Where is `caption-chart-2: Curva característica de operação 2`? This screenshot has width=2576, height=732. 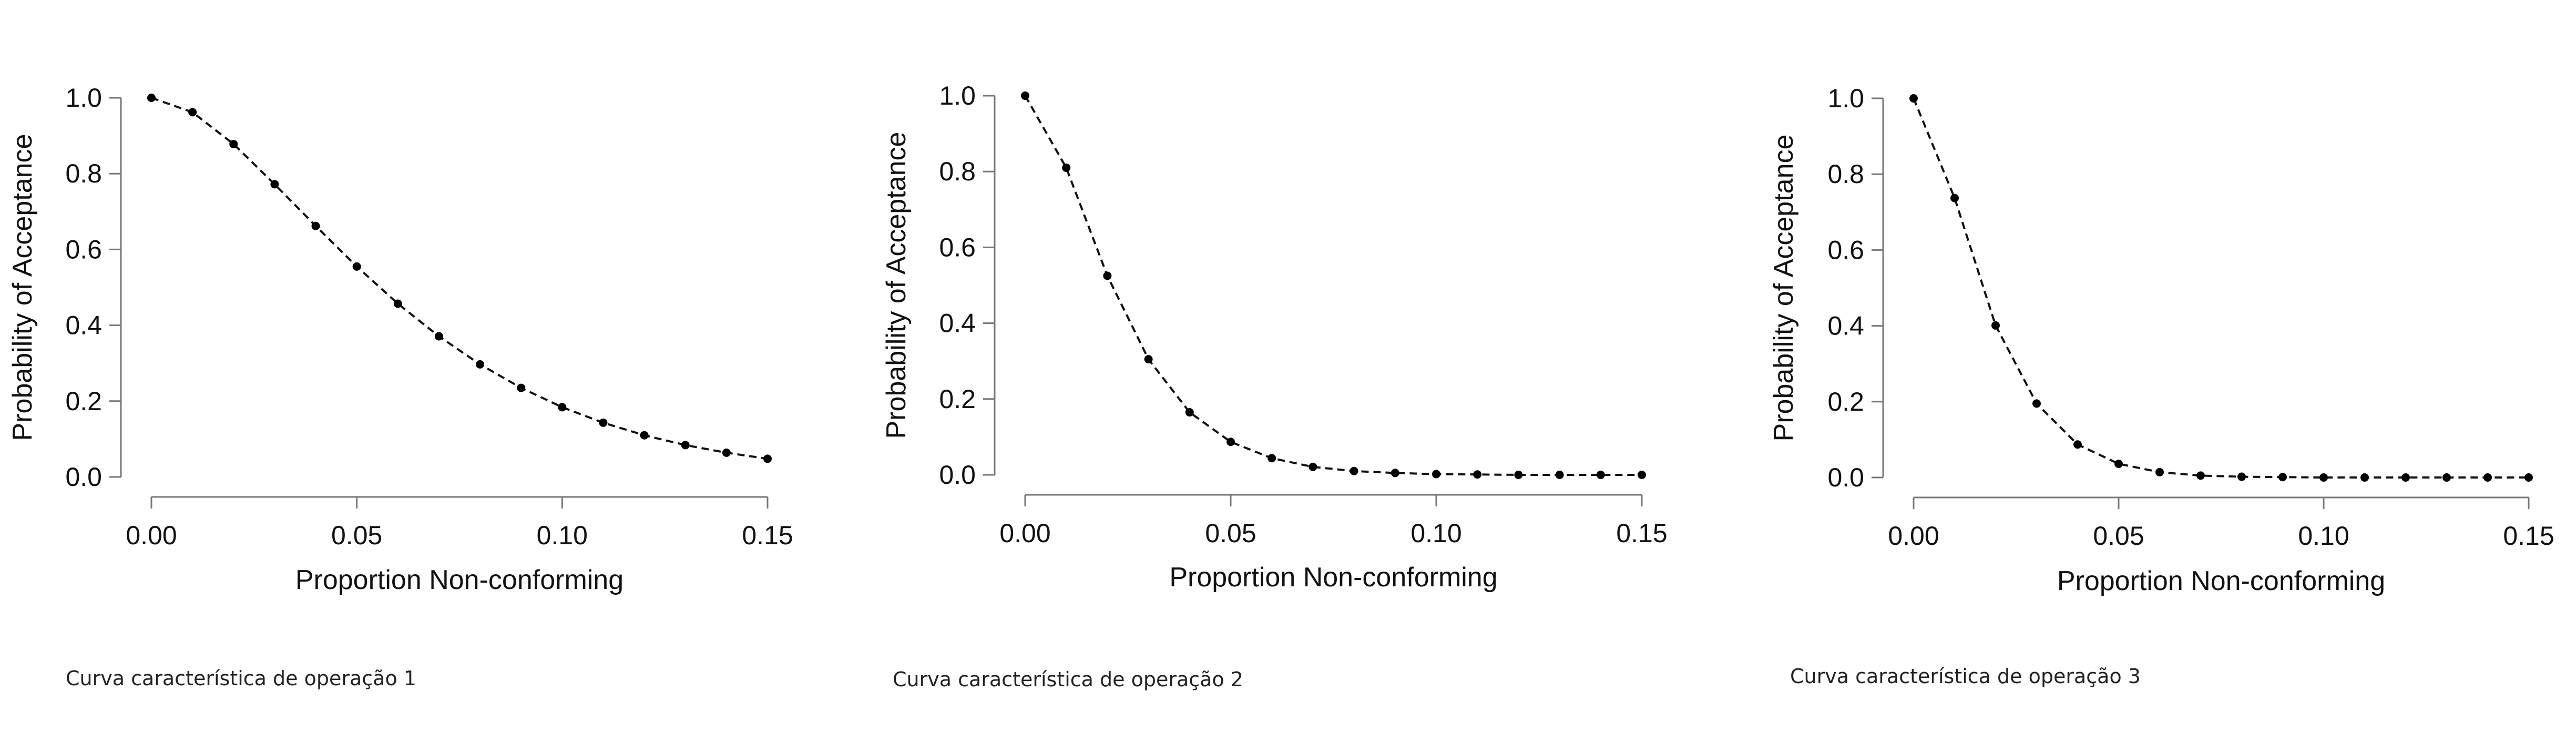 caption-chart-2: Curva característica de operação 2 is located at coordinates (1068, 679).